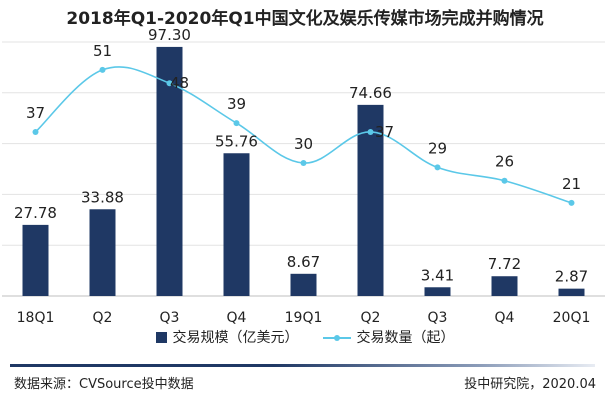  Describe the element at coordinates (104, 384) in the screenshot. I see `data-source: 数据来源：CVSource投中数据` at that location.